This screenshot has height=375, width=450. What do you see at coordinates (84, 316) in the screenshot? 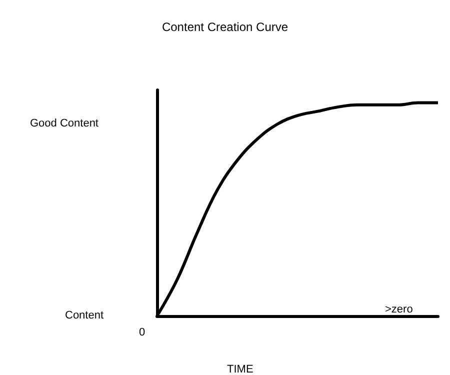
I see `text: Content` at bounding box center [84, 316].